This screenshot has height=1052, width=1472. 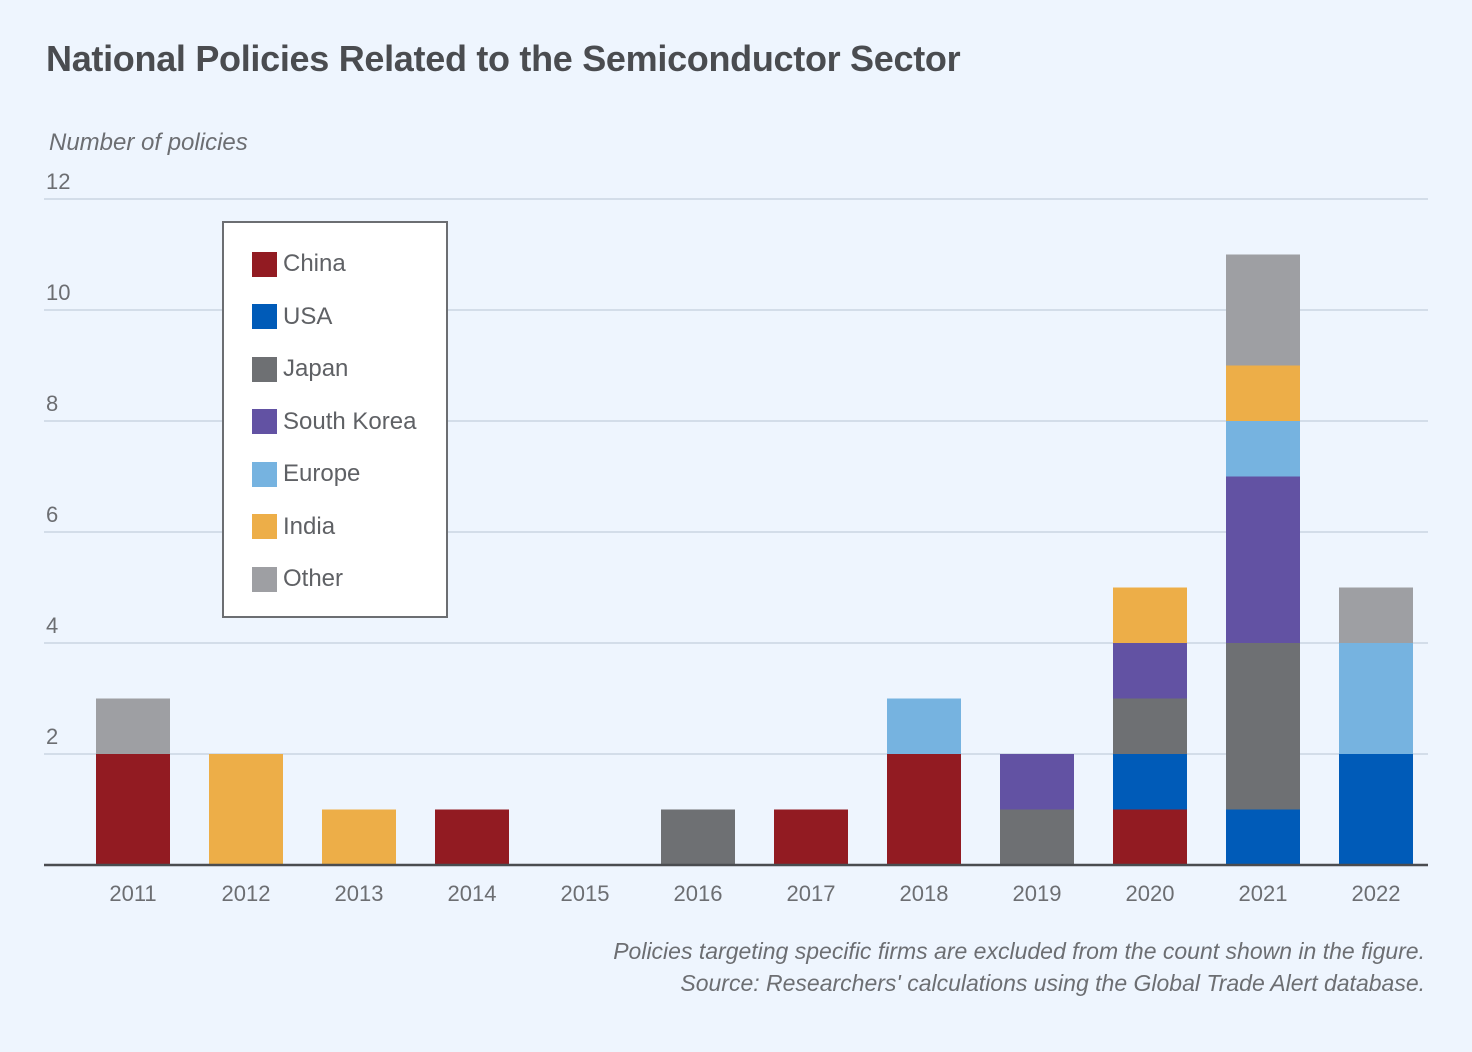 What do you see at coordinates (1150, 782) in the screenshot?
I see `bar-segment-usa-2020` at bounding box center [1150, 782].